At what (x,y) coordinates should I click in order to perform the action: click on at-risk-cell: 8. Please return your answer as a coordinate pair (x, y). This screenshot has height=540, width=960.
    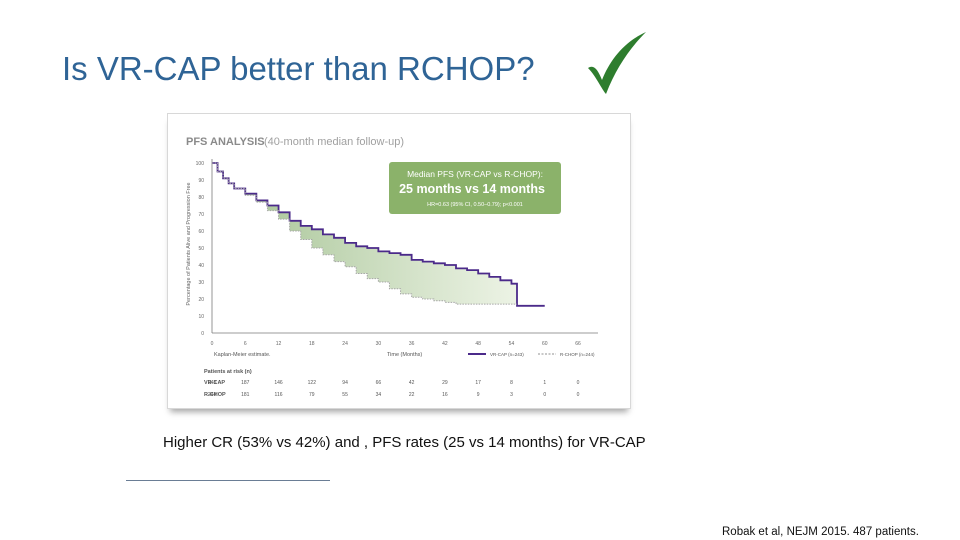
    Looking at the image, I should click on (511, 383).